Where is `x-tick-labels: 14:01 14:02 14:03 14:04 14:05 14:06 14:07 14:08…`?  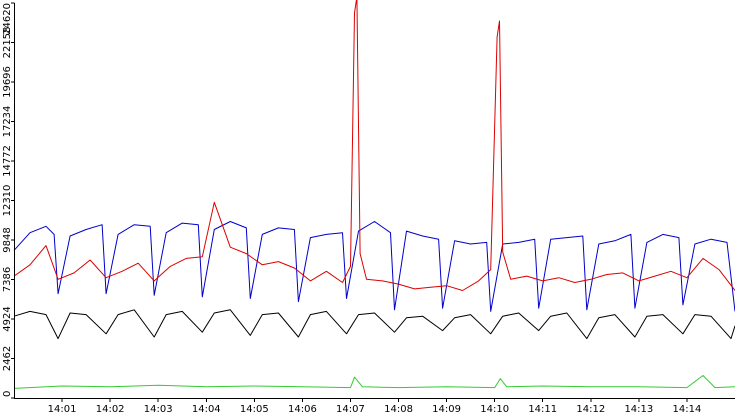
x-tick-labels: 14:01 14:02 14:03 14:04 14:05 14:06 14:07 14:08… is located at coordinates (375, 406).